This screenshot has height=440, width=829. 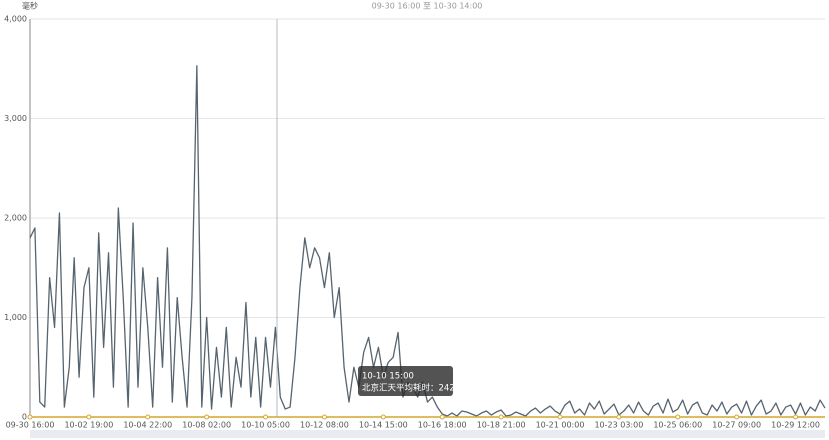 What do you see at coordinates (324, 425) in the screenshot?
I see `x-tick-label: 10-12 08:00` at bounding box center [324, 425].